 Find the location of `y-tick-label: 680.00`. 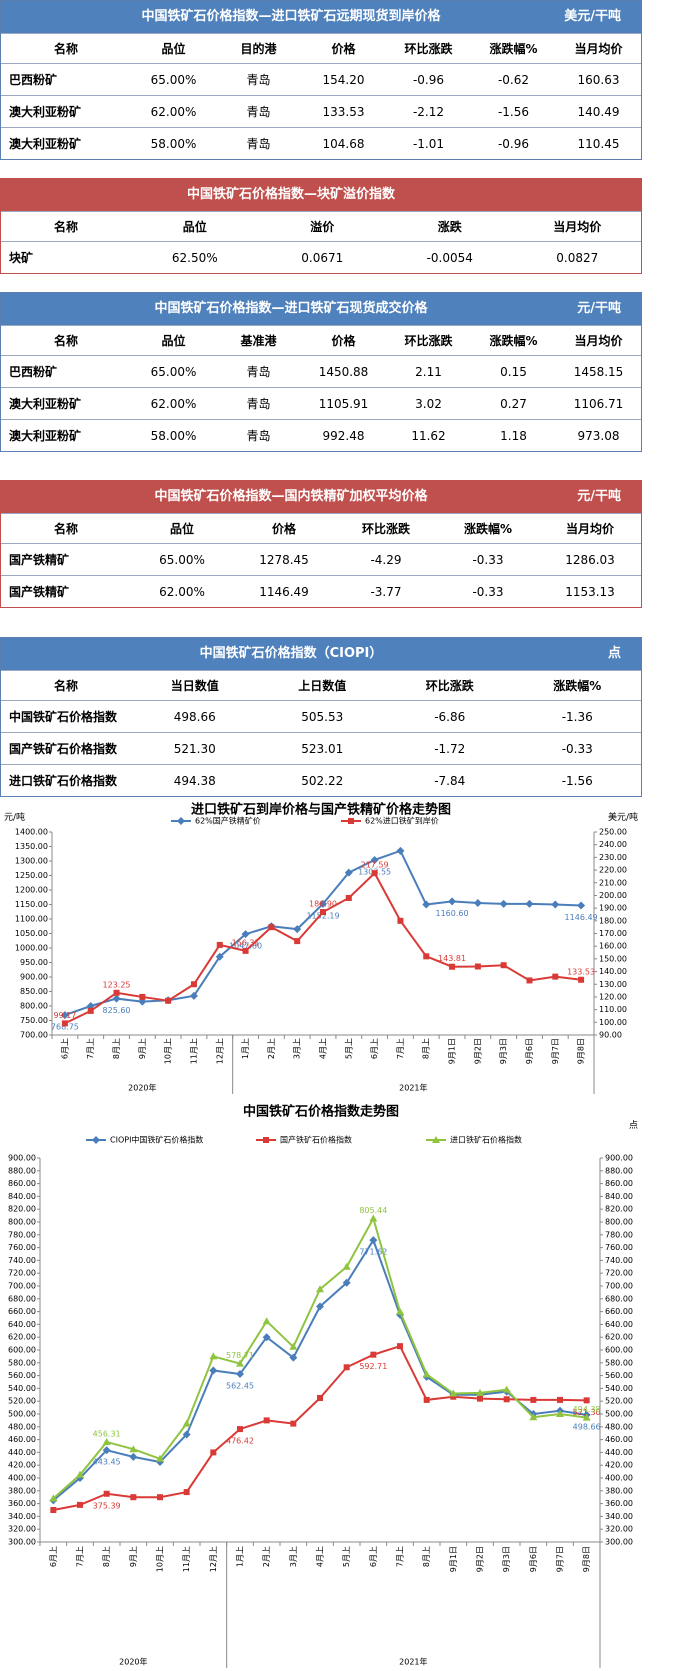

y-tick-label: 680.00 is located at coordinates (22, 1298).